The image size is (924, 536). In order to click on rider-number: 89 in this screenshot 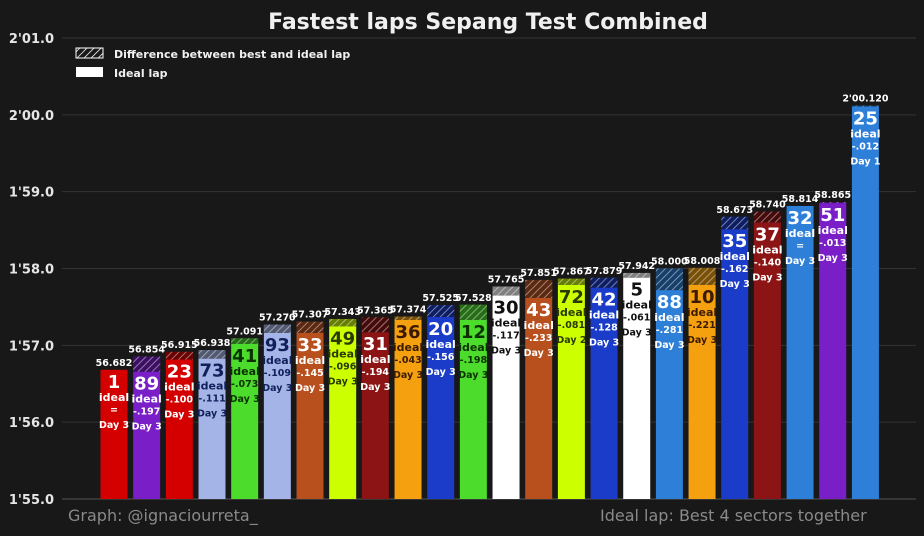, I will do `click(146, 384)`.